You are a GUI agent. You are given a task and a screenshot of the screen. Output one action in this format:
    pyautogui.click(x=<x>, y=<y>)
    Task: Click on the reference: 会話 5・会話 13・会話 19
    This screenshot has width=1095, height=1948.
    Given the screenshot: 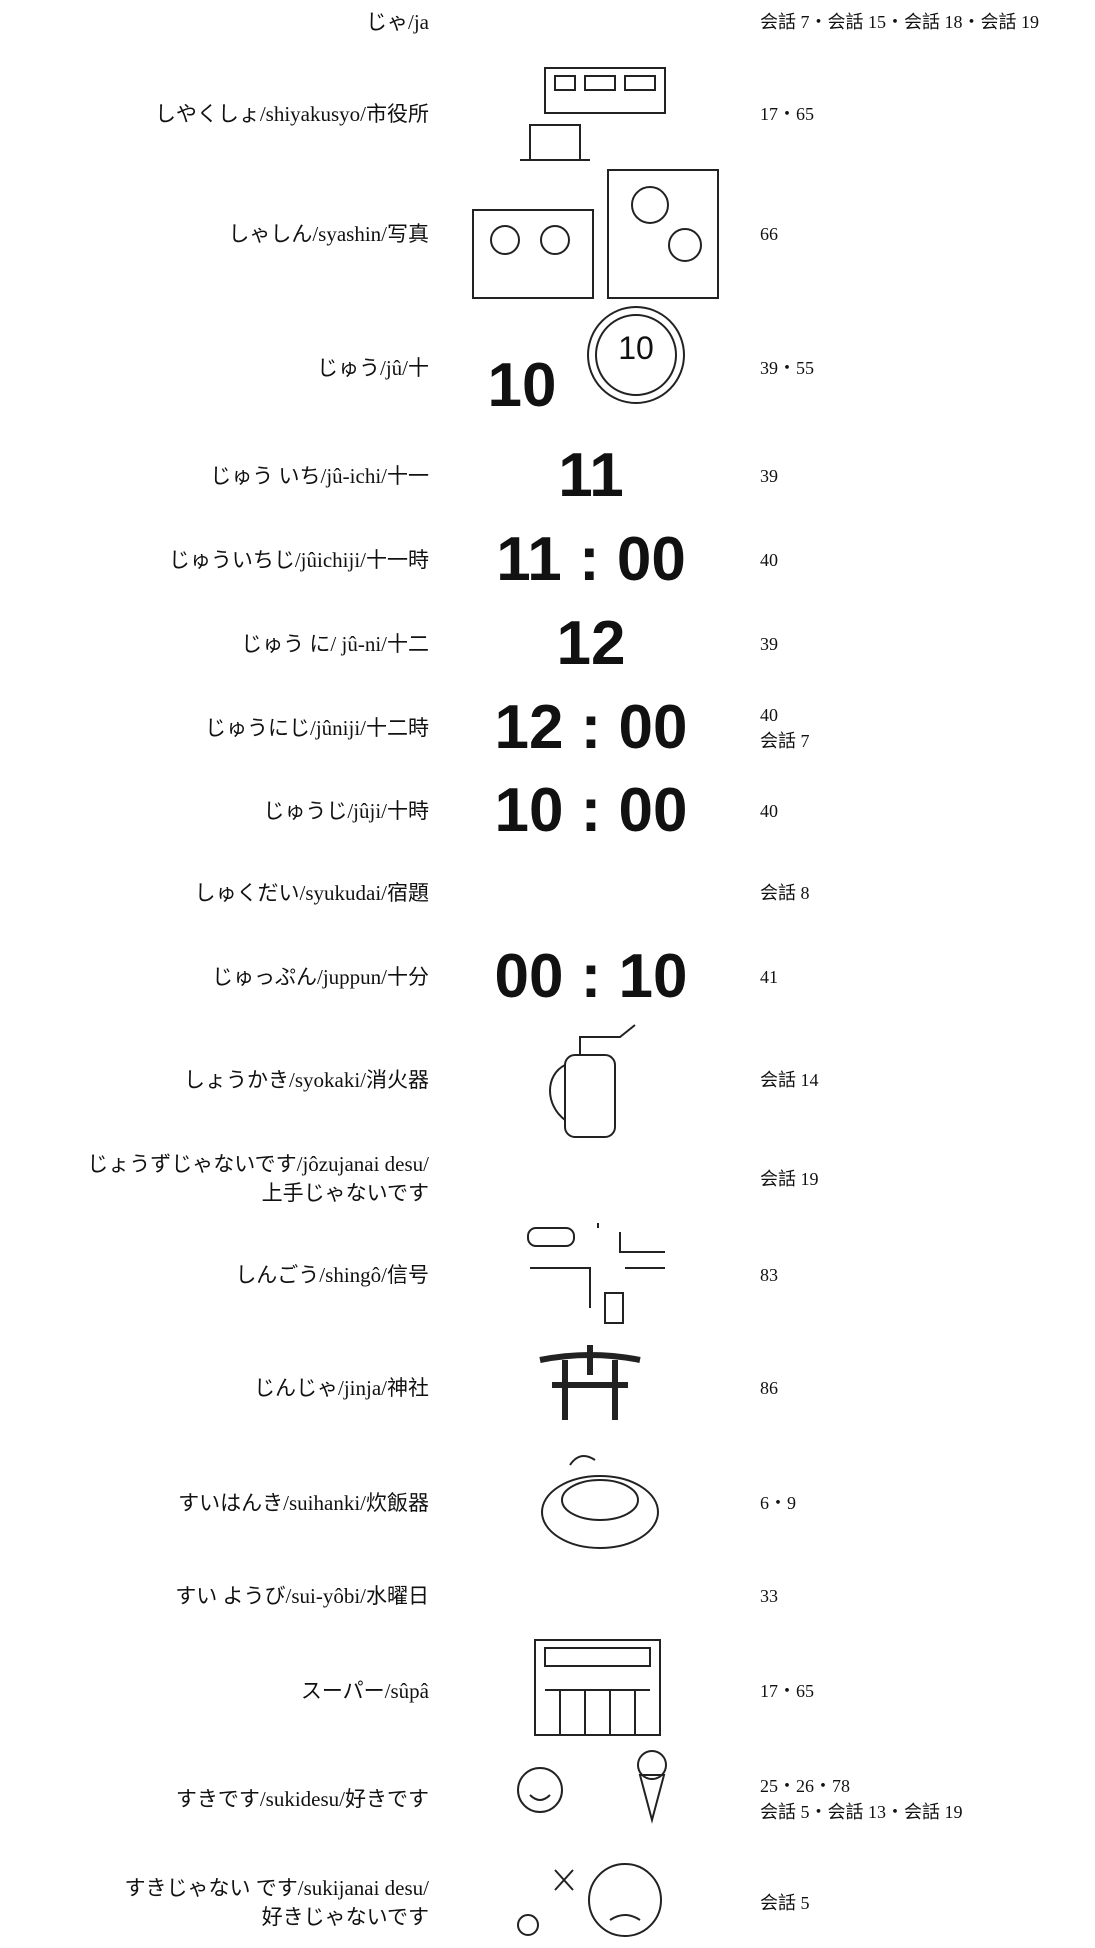 What is the action you would take?
    pyautogui.click(x=861, y=1812)
    